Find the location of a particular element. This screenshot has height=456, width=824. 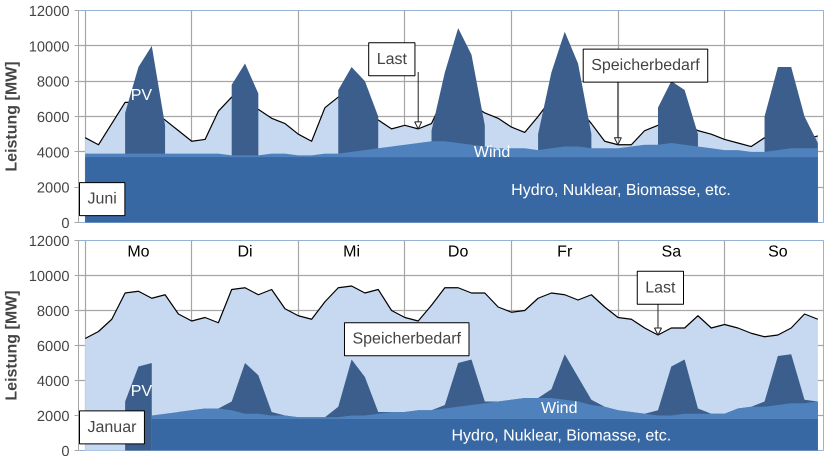

x-tick-label: Sa is located at coordinates (672, 252).